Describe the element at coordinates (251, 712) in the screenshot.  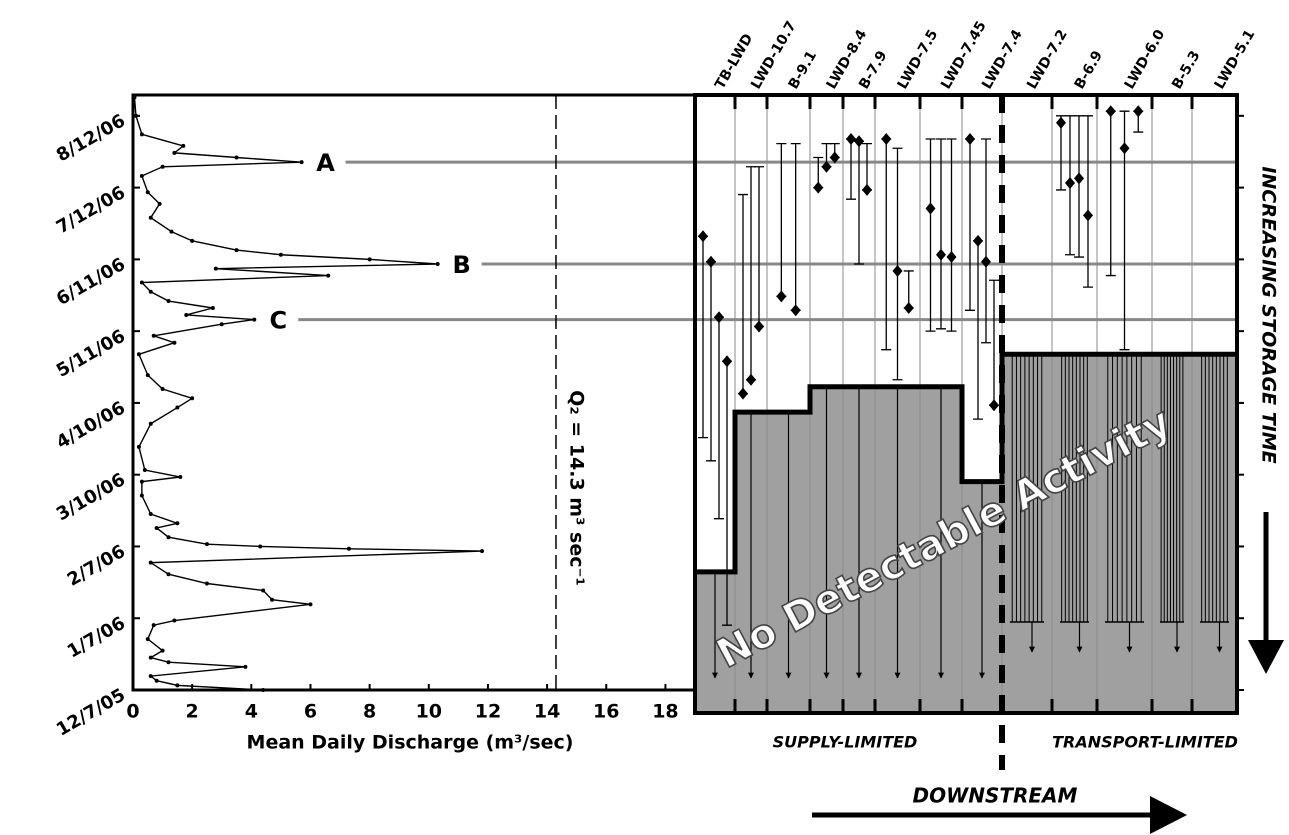
I see `x-tick-label: 4` at that location.